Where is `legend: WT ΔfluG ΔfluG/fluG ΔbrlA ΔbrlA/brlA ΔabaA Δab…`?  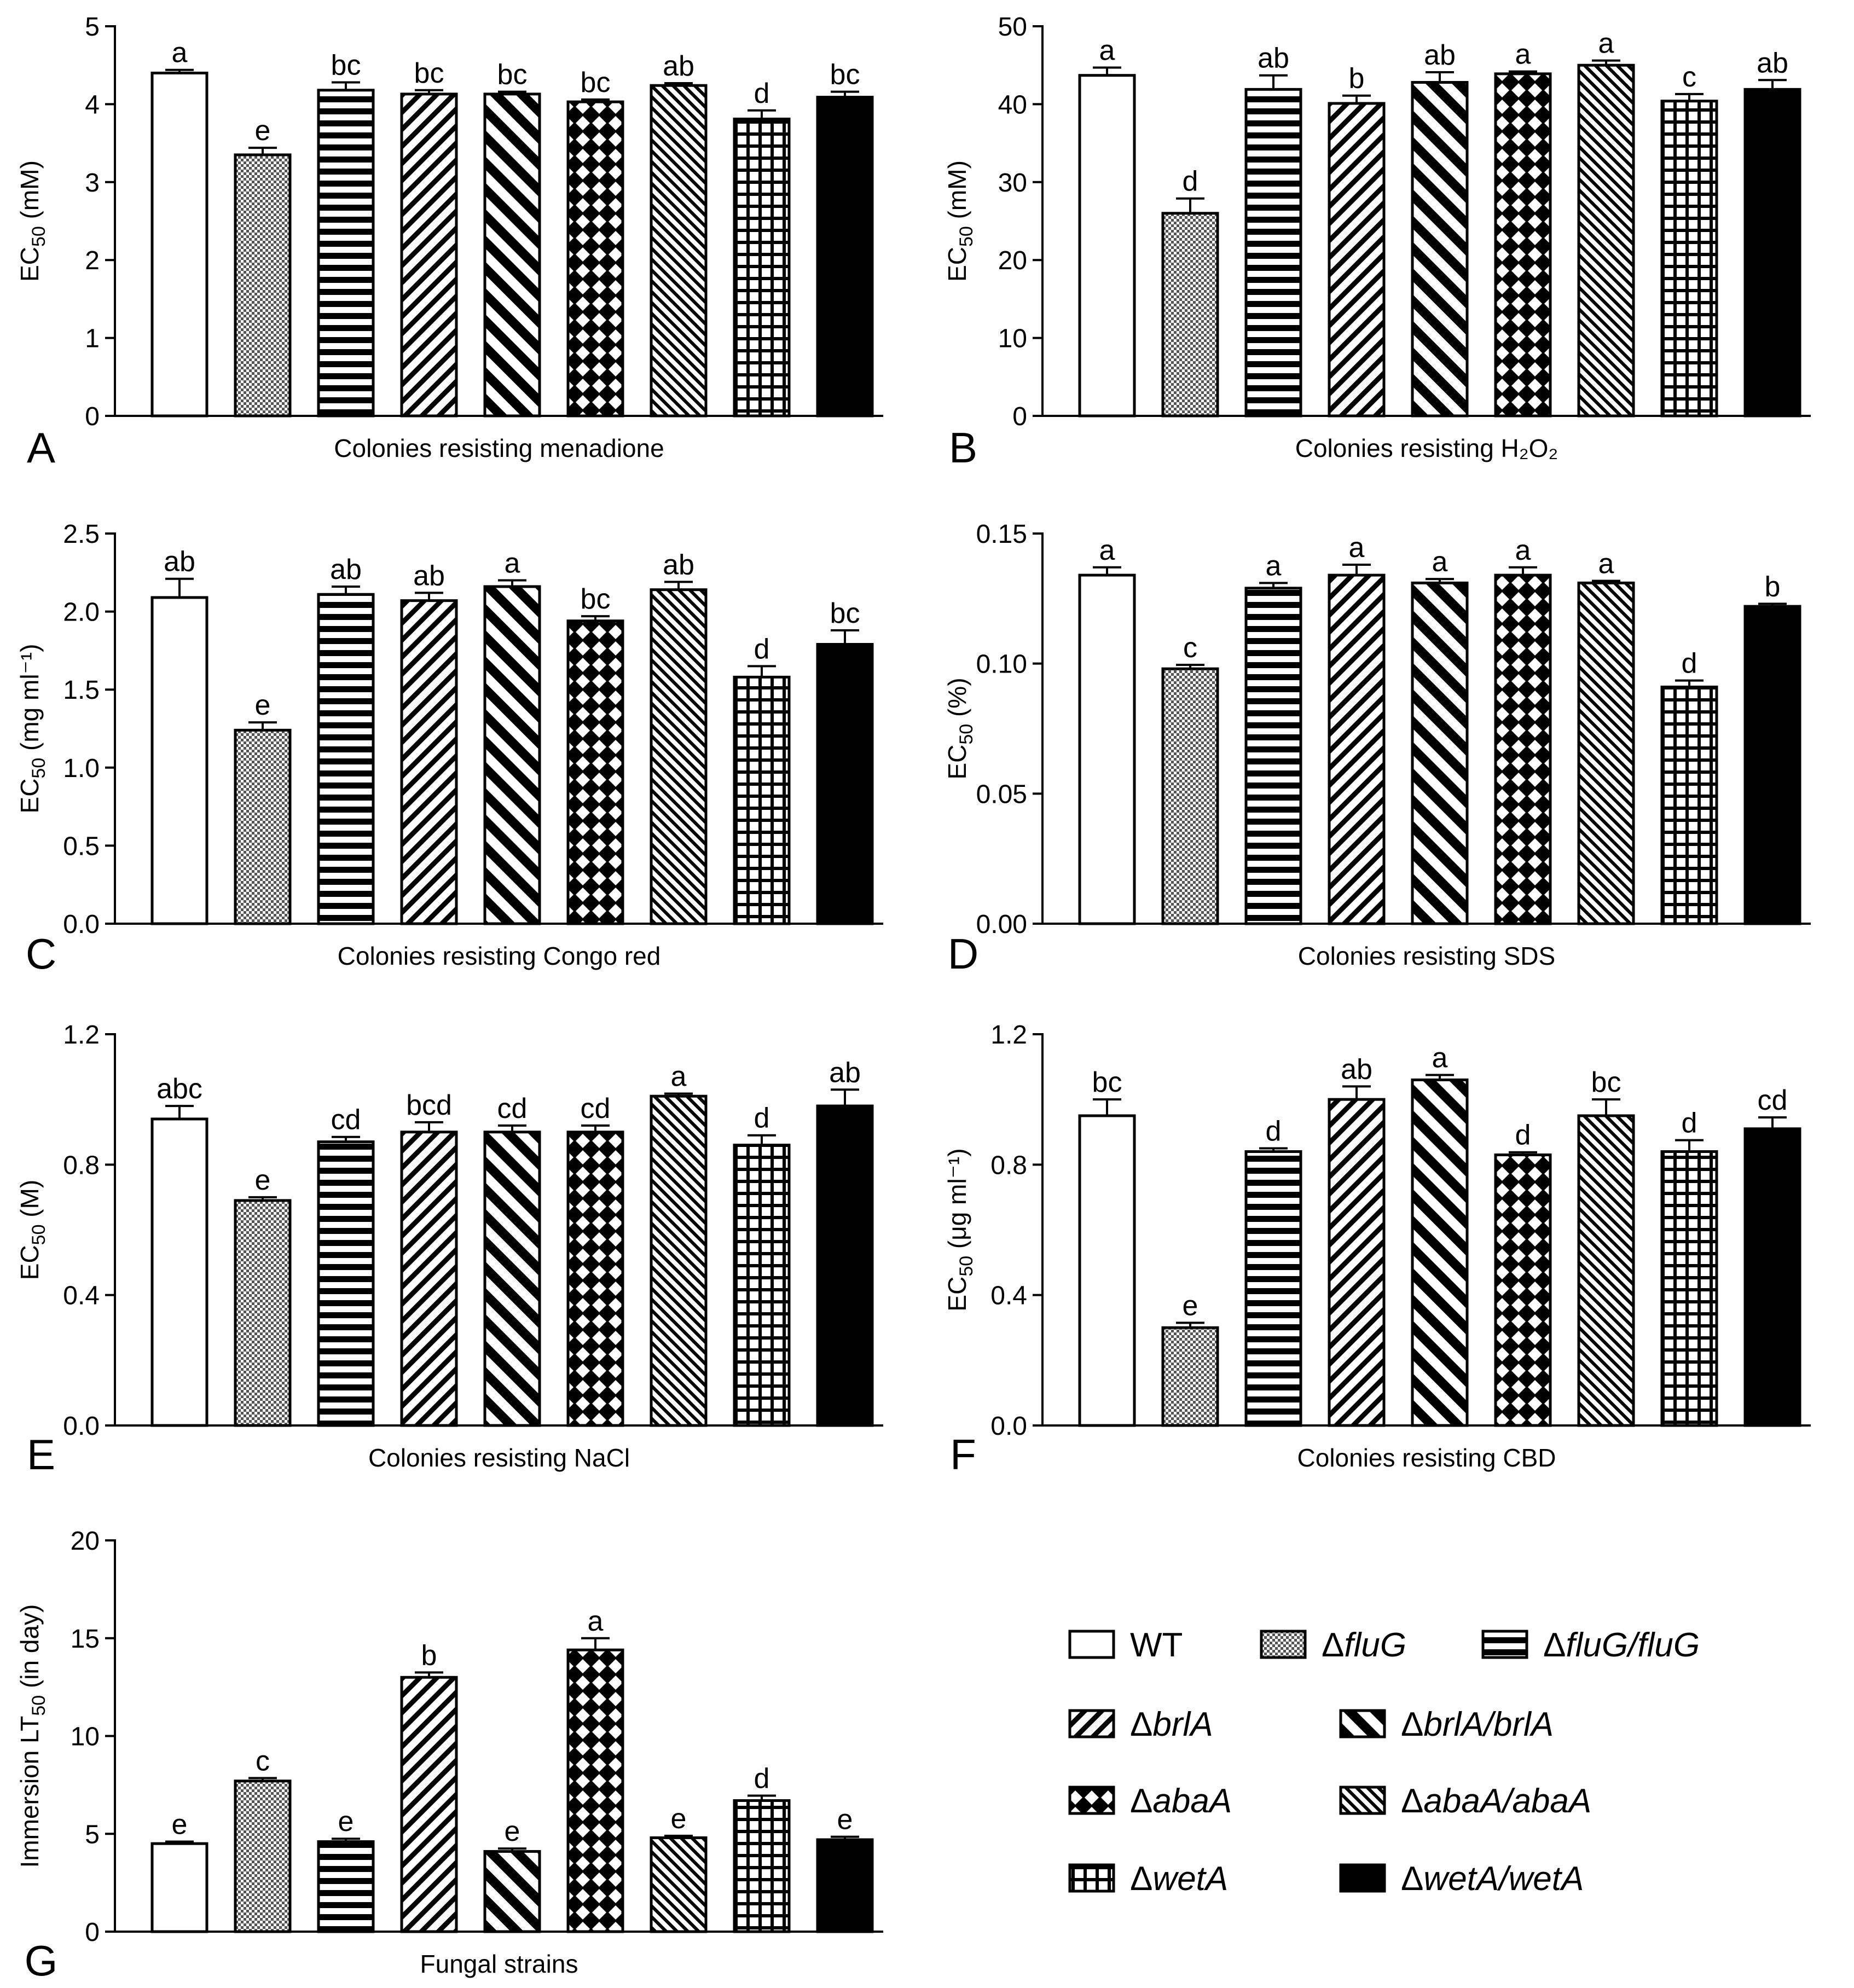 legend: WT ΔfluG ΔfluG/fluG ΔbrlA ΔbrlA/brlA ΔabaA Δab… is located at coordinates (1384, 1762).